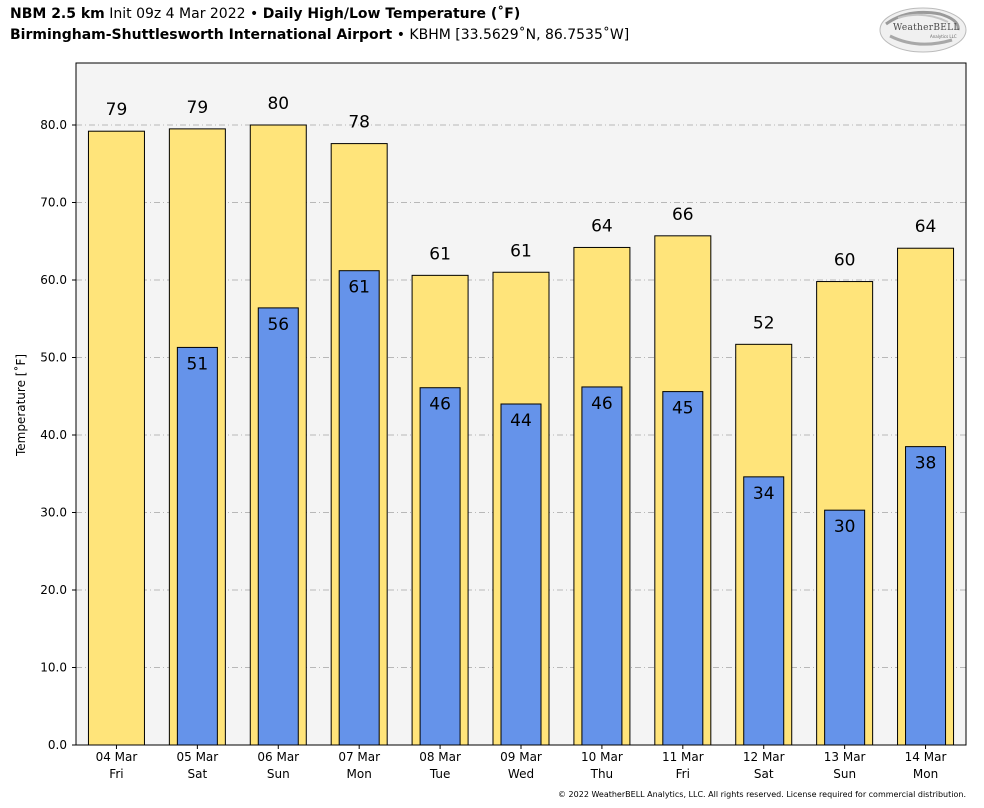 The height and width of the screenshot is (808, 984). What do you see at coordinates (519, 35) in the screenshot?
I see `station-info: KBHM [33.5629˚N, 86.7535˚W]` at bounding box center [519, 35].